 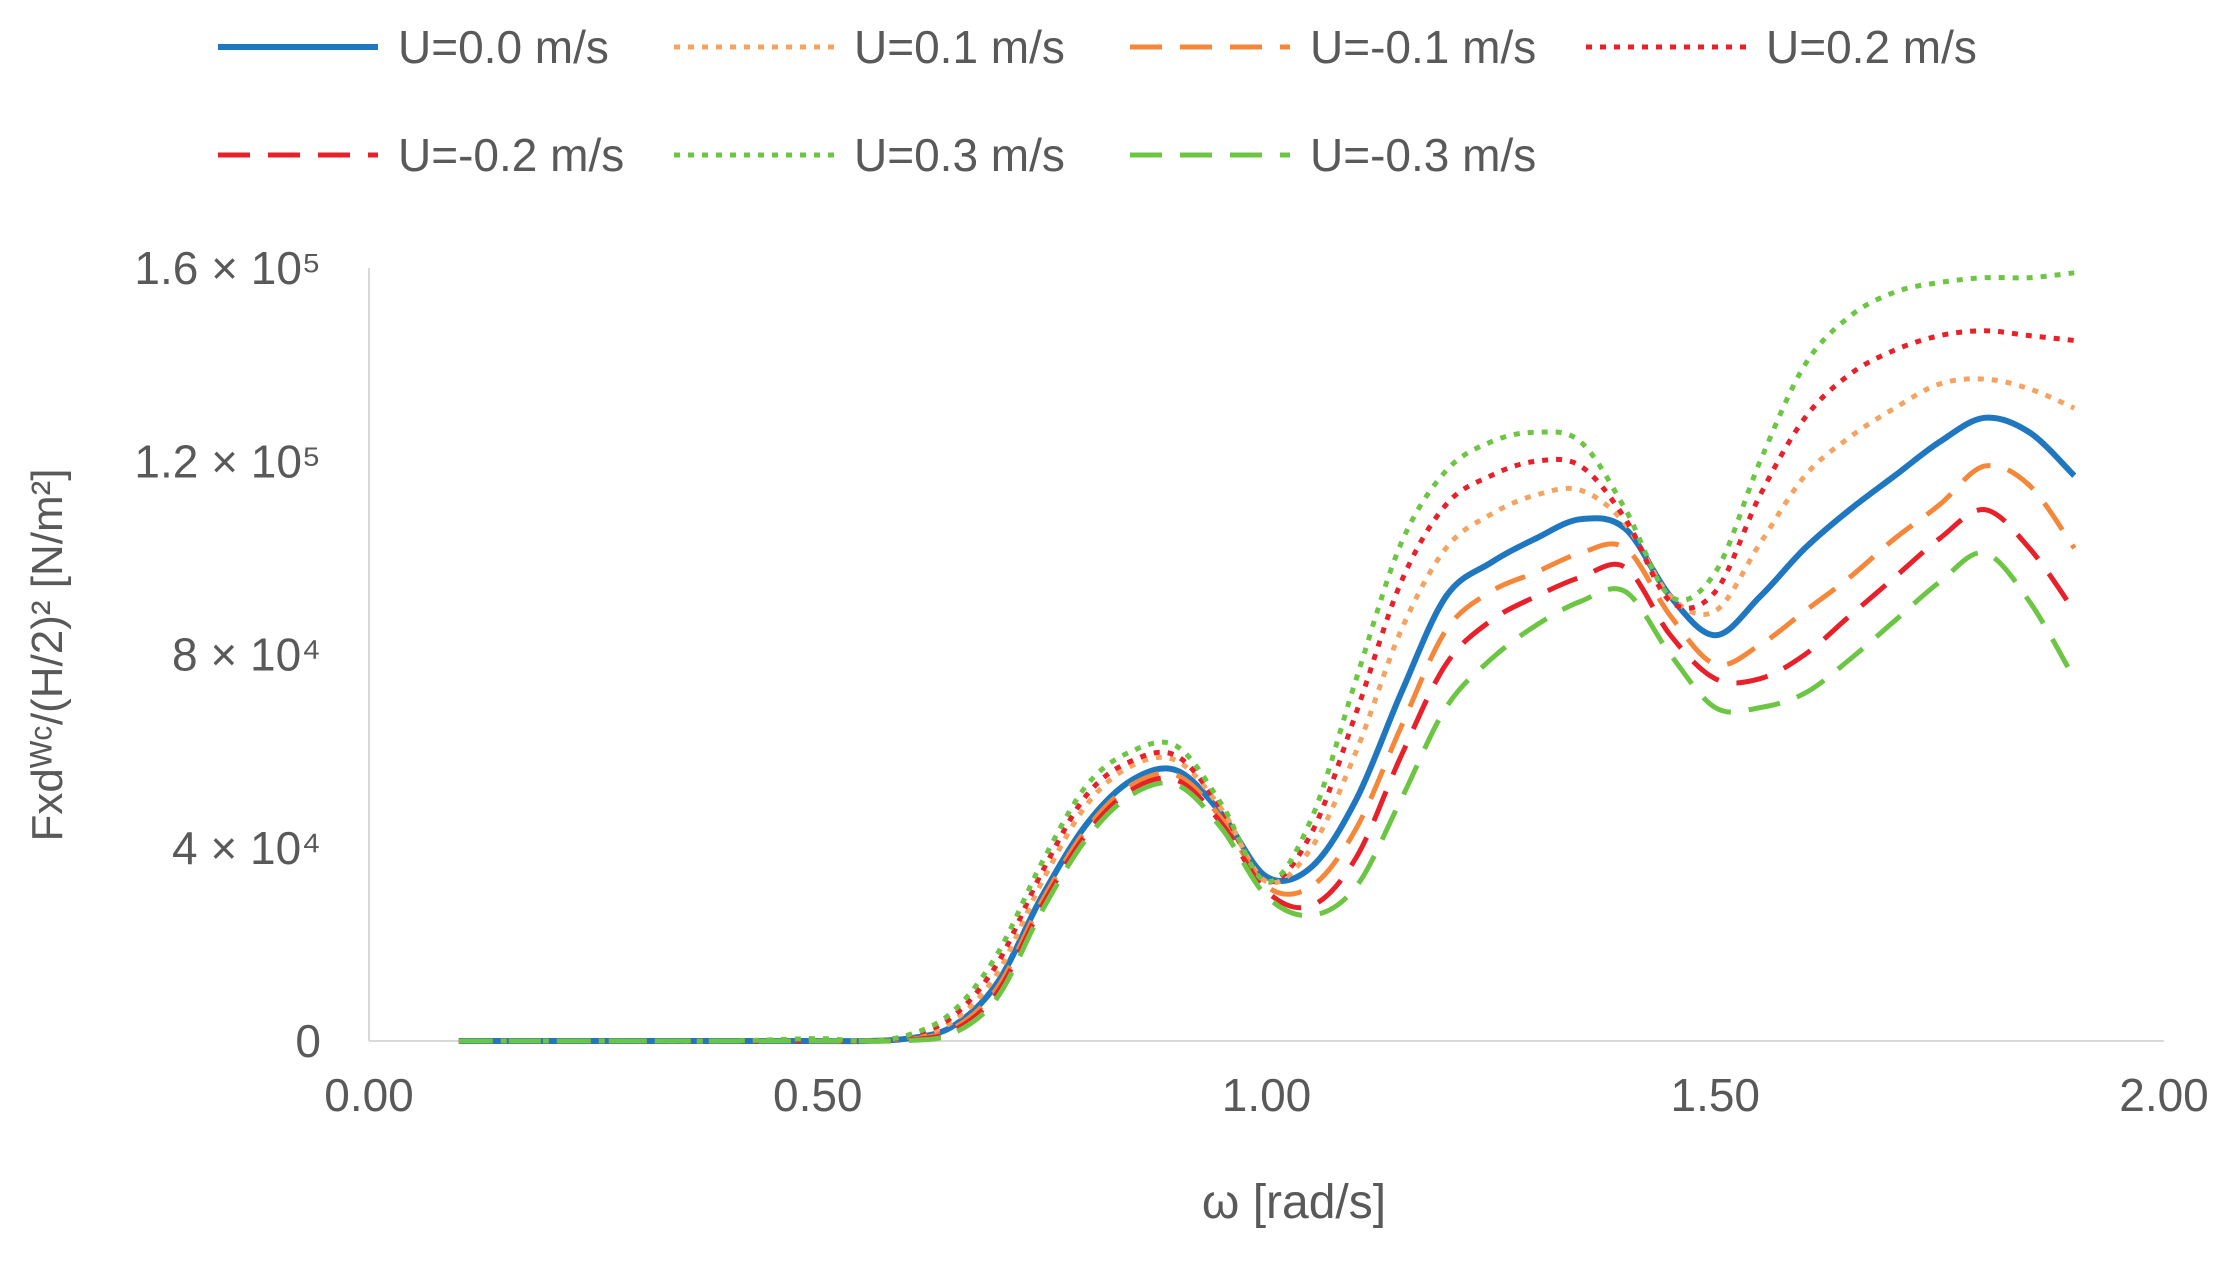 What do you see at coordinates (246, 655) in the screenshot?
I see `y-tick-label: 8 × 10⁴` at bounding box center [246, 655].